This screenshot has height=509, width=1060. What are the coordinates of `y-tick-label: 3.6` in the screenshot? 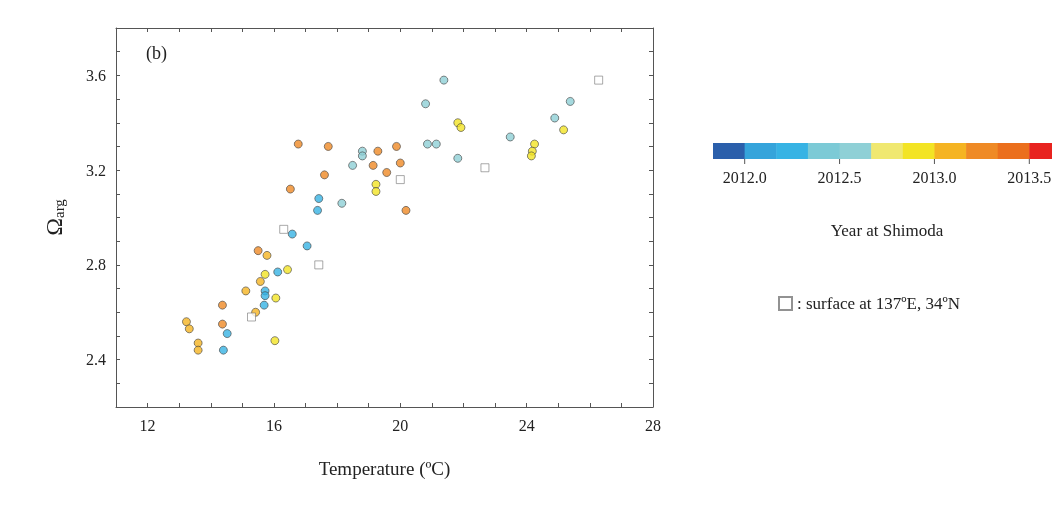 It's located at (96, 75).